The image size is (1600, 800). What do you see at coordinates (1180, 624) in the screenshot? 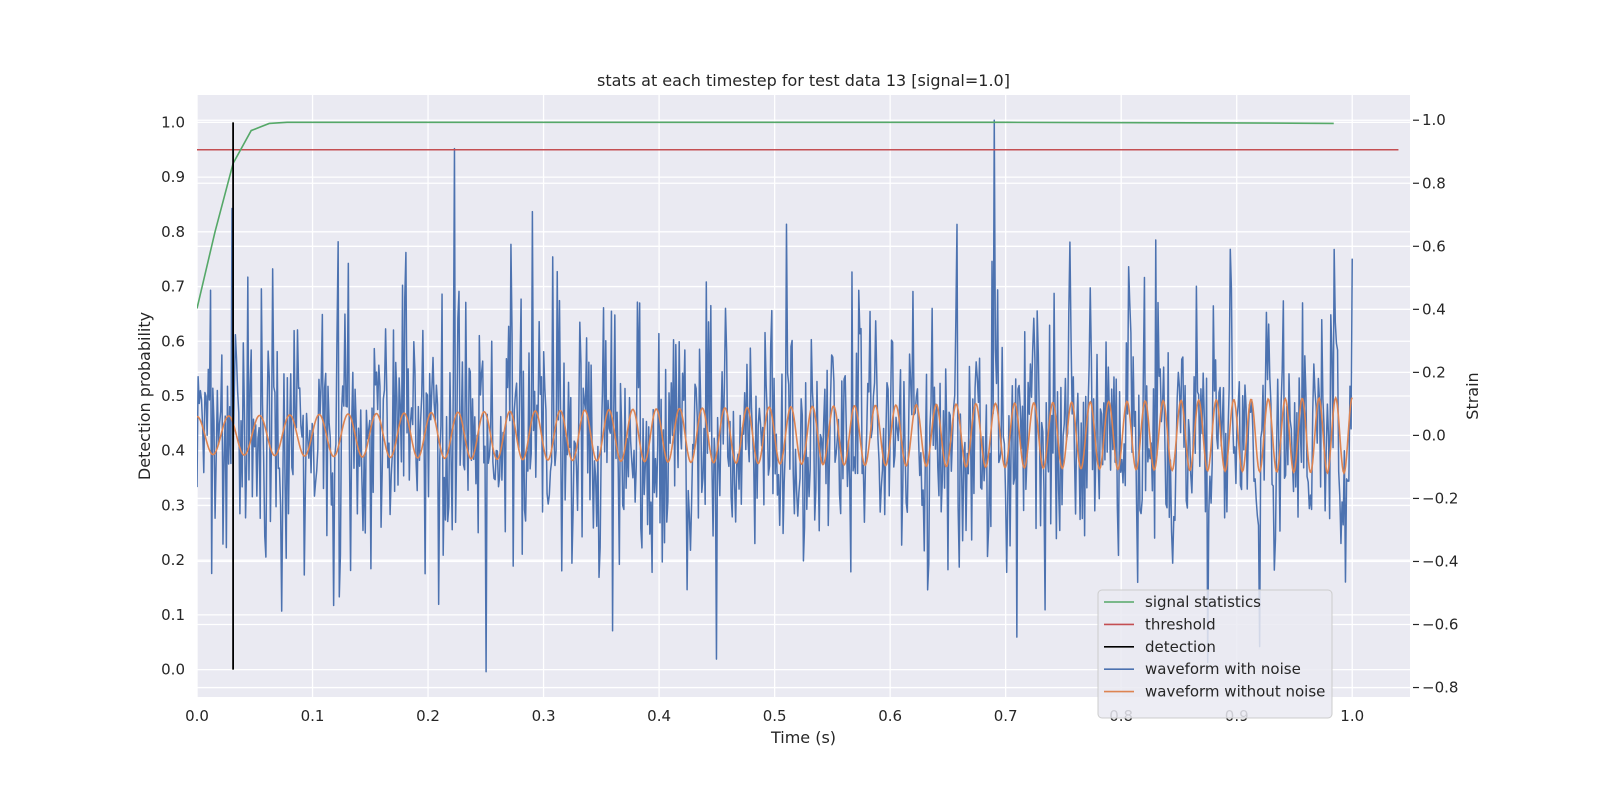
I see `legend-label: threshold` at bounding box center [1180, 624].